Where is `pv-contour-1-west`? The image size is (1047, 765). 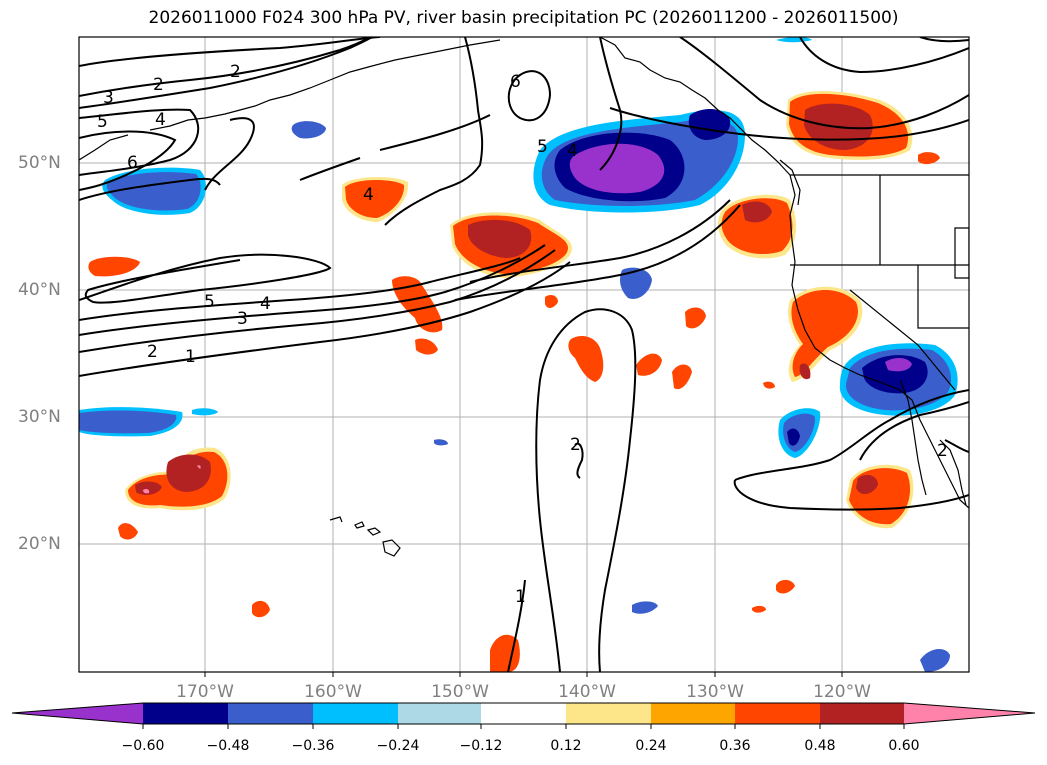 pv-contour-1-west is located at coordinates (325, 319).